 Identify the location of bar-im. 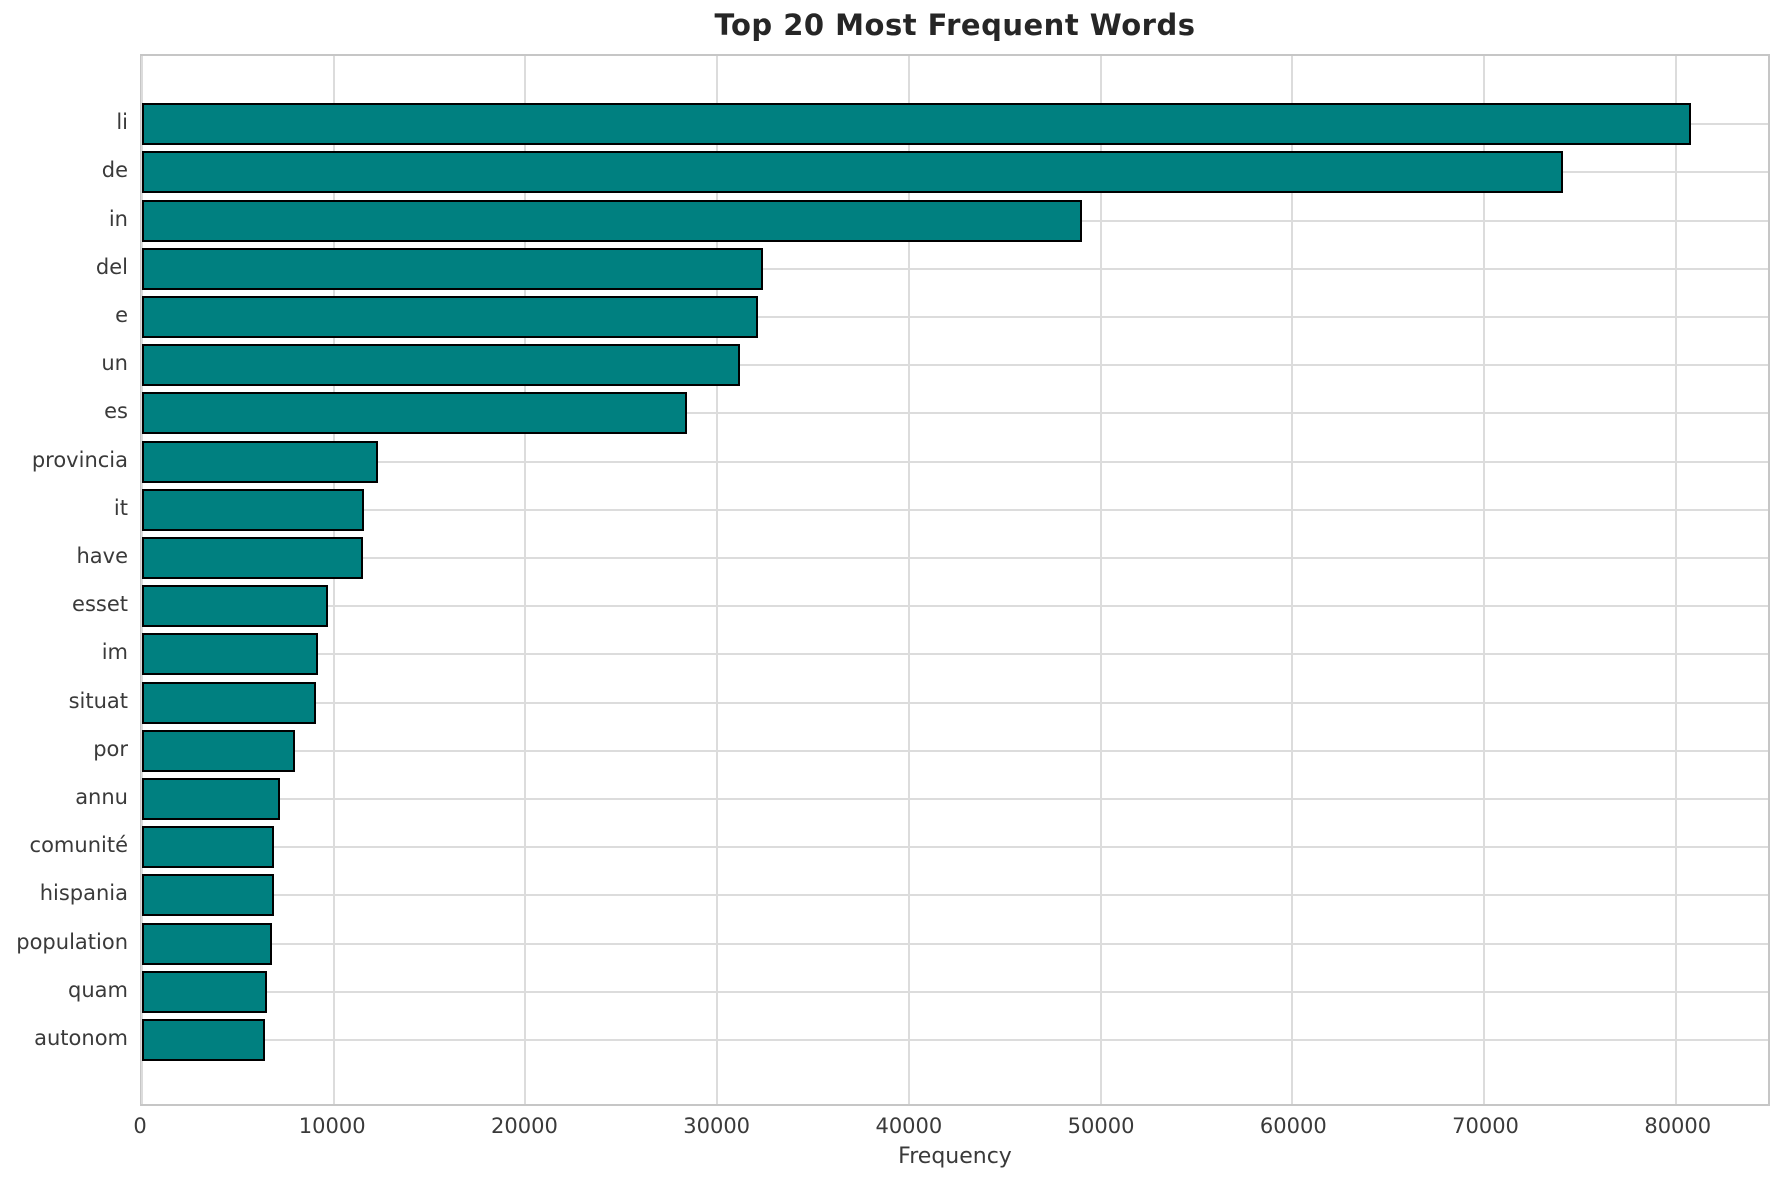
(230, 654).